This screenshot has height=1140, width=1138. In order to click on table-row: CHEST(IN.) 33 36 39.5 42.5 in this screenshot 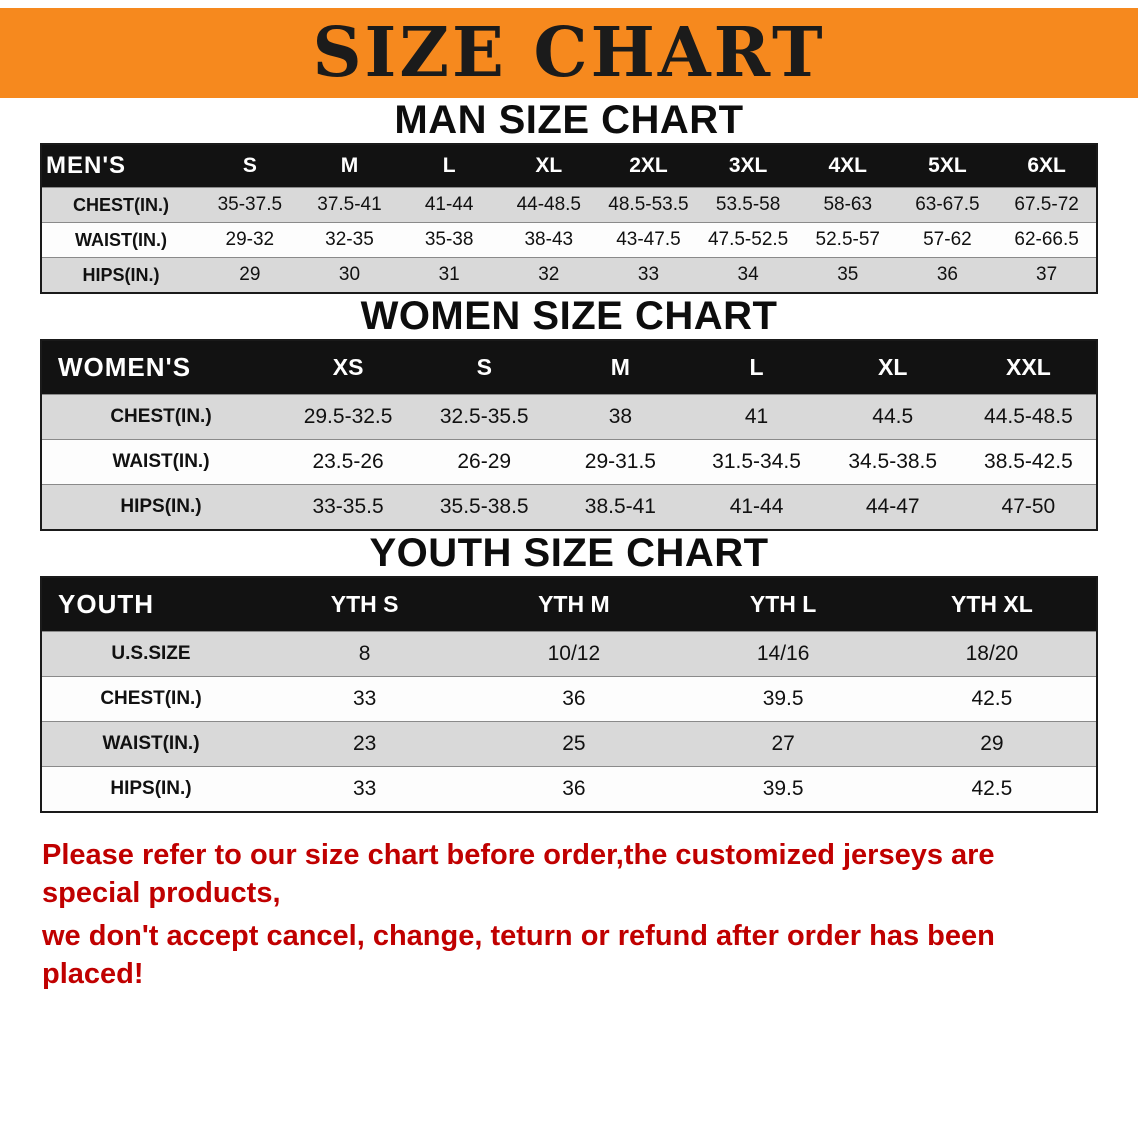, I will do `click(569, 699)`.